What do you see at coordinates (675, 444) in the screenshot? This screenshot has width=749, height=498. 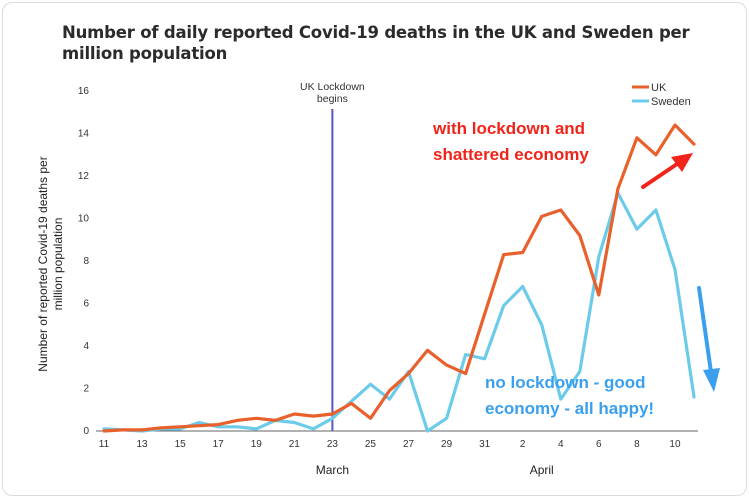 I see `x-tick-label: 10` at bounding box center [675, 444].